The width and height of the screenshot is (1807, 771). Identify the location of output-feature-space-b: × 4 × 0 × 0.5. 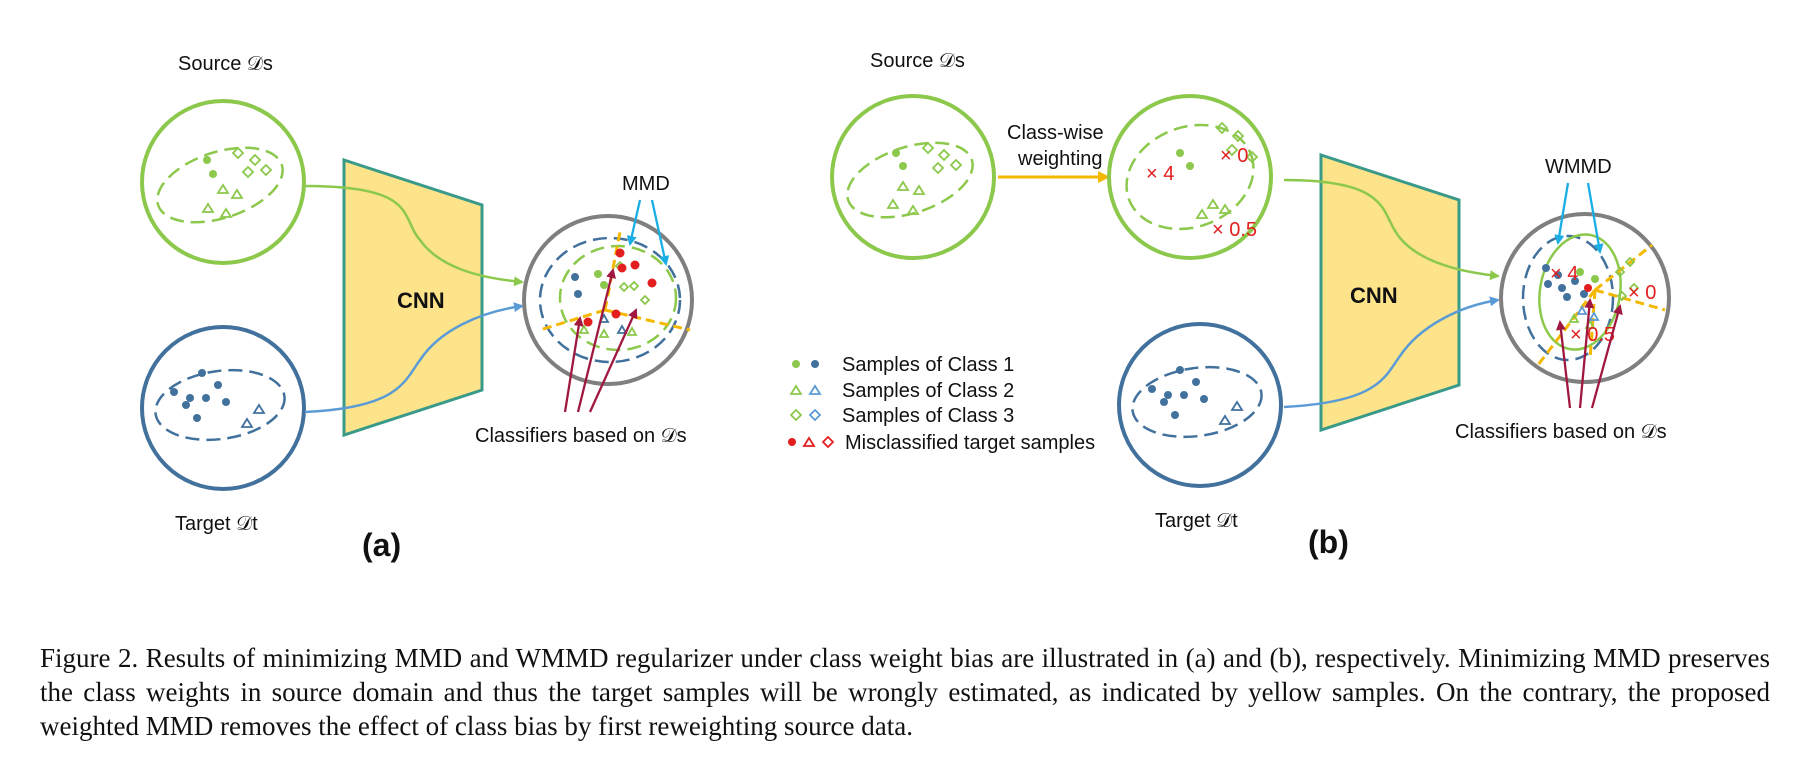
(1585, 298).